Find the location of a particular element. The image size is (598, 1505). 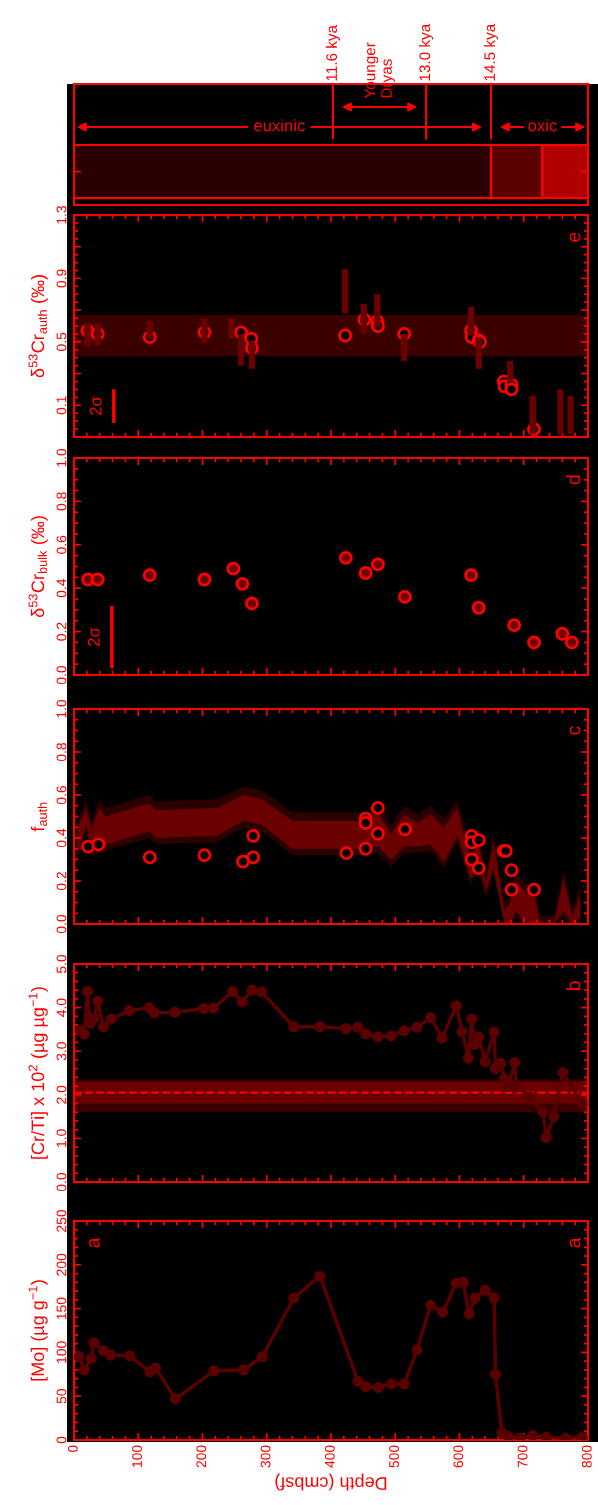

x-tick-label: 100 is located at coordinates (137, 1456).